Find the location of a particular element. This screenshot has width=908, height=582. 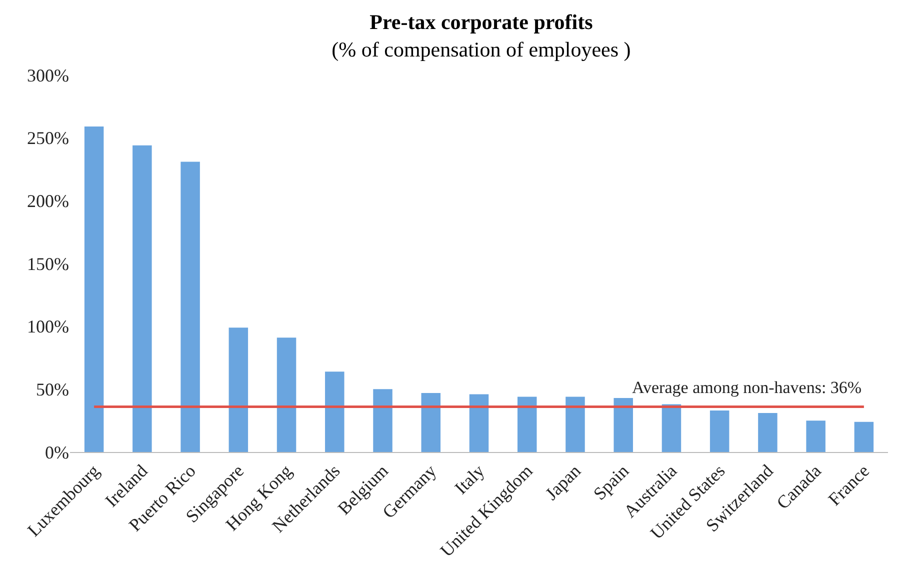

y-tick-label: 100% is located at coordinates (48, 326).